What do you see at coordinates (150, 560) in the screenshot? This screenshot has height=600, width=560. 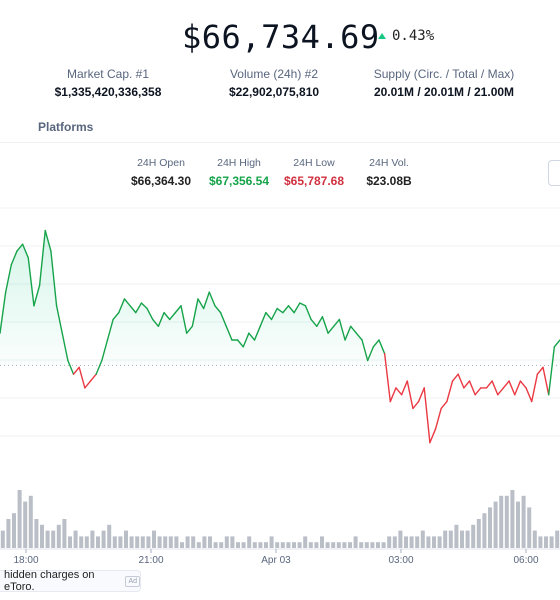 I see `x-tick-label: 21:00` at bounding box center [150, 560].